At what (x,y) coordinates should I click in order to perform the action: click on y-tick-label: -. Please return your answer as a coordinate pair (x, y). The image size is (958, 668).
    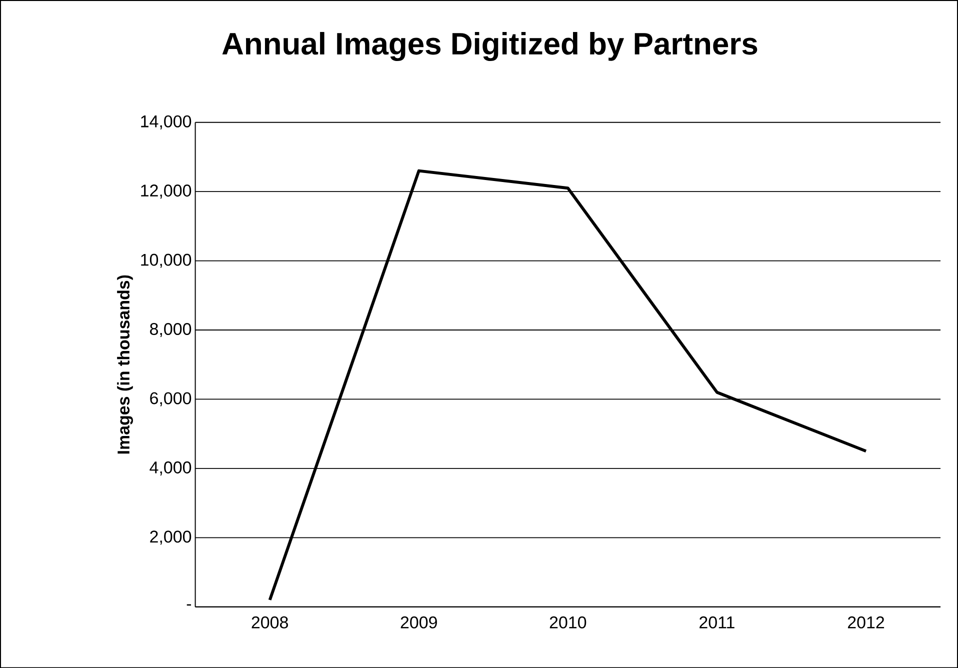
    Looking at the image, I should click on (189, 605).